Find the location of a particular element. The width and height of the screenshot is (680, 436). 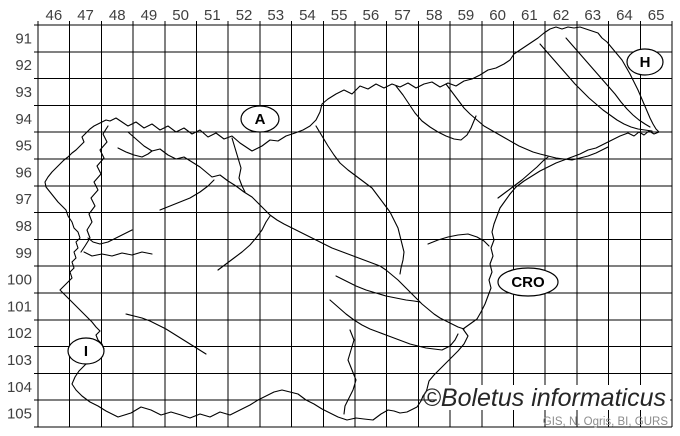

column-label-64: 64 is located at coordinates (624, 15).